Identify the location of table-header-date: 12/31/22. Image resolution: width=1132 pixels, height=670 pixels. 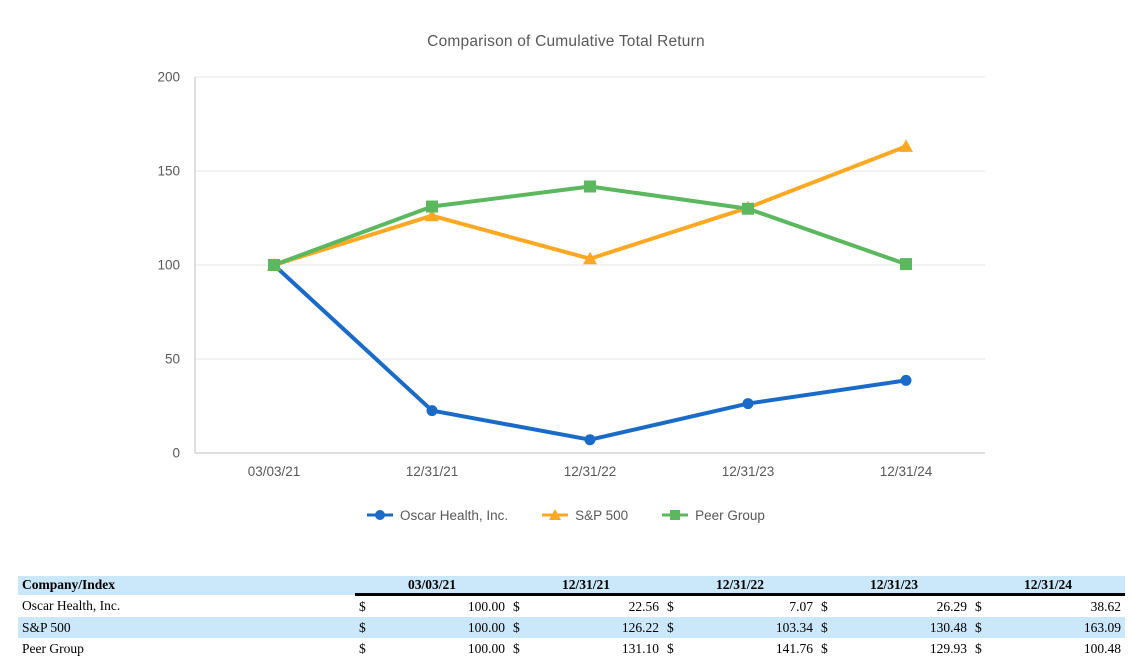
(740, 586).